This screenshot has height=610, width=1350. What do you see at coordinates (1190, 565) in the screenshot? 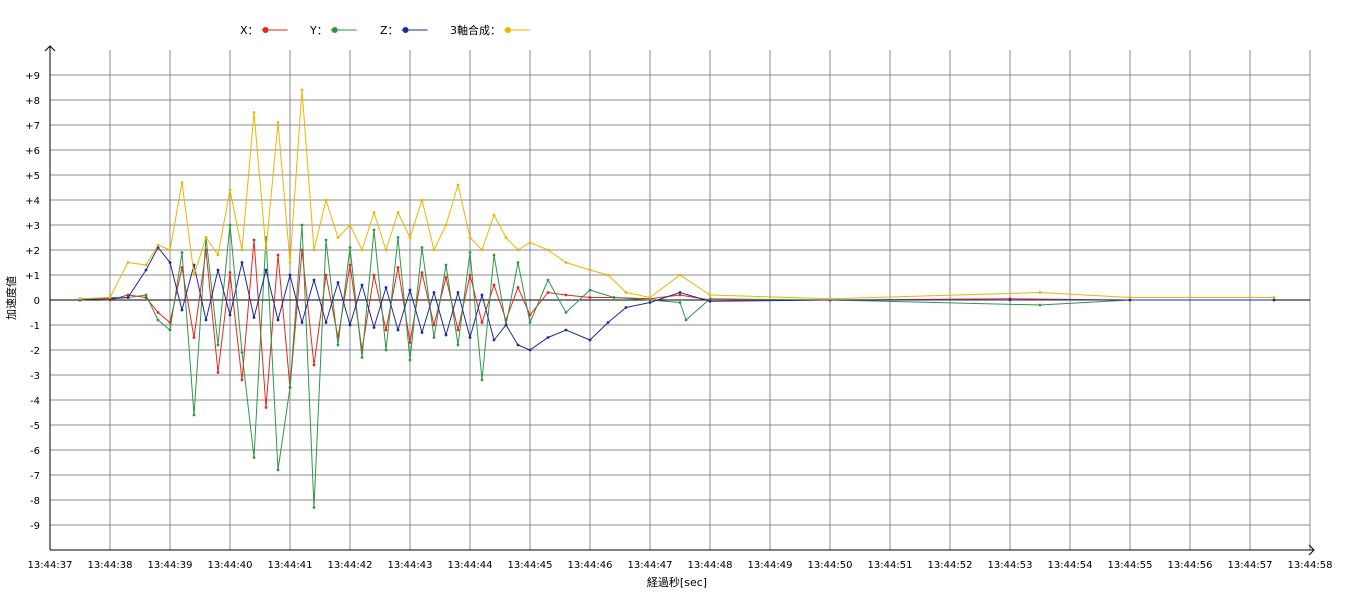
I see `x-tick-label: 13:44:56` at bounding box center [1190, 565].